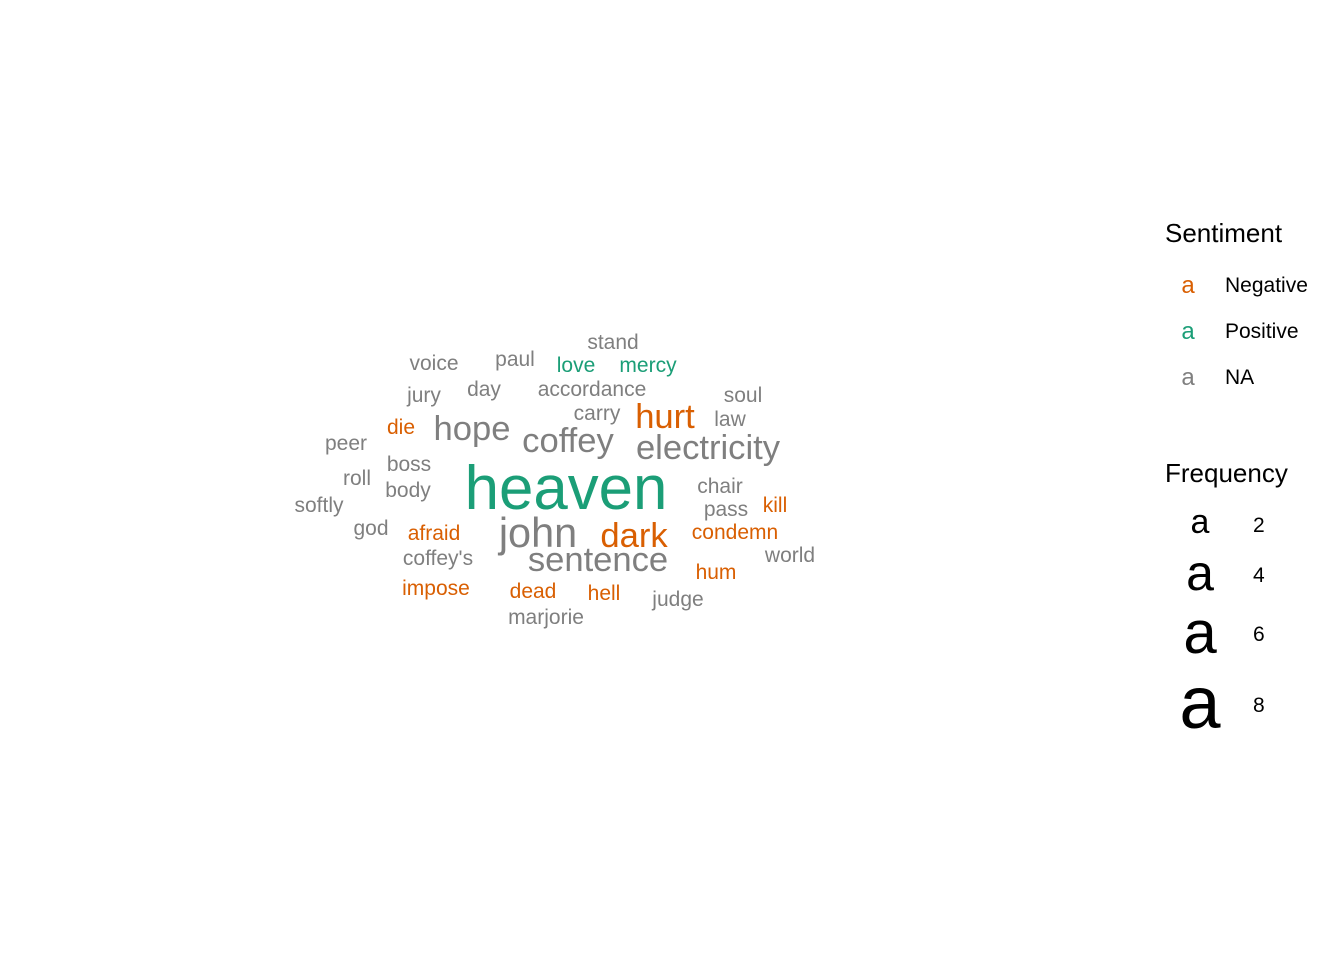 The height and width of the screenshot is (960, 1344). I want to click on word-hurt: hurt, so click(665, 417).